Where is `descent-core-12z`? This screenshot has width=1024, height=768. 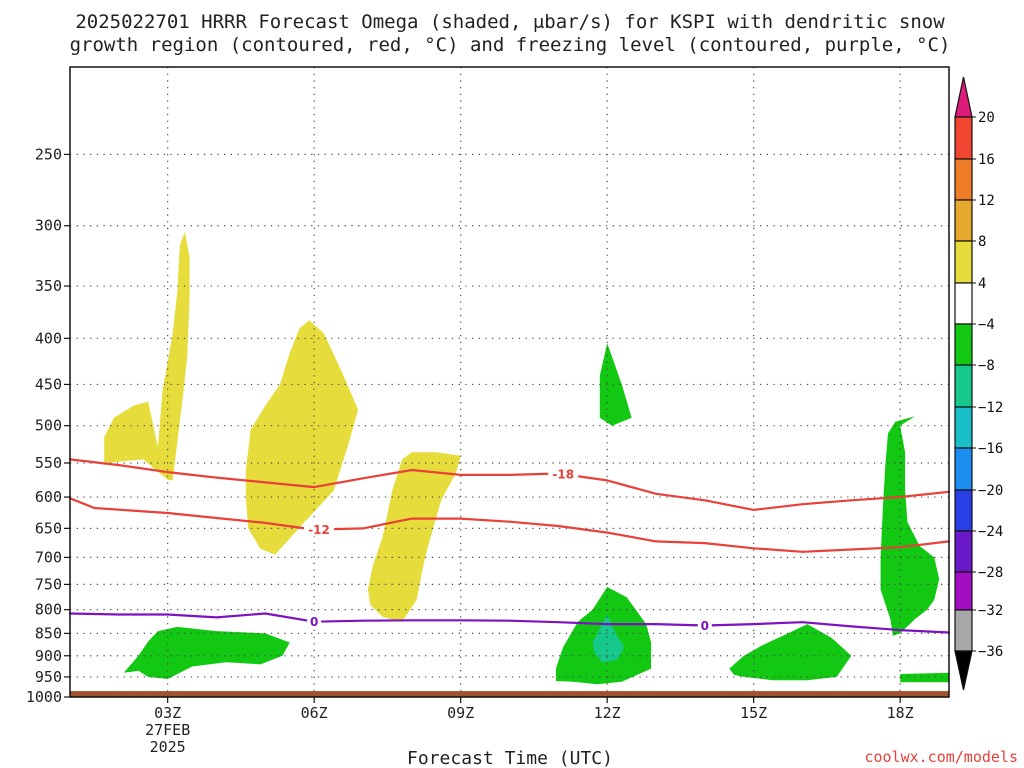
descent-core-12z is located at coordinates (608, 638).